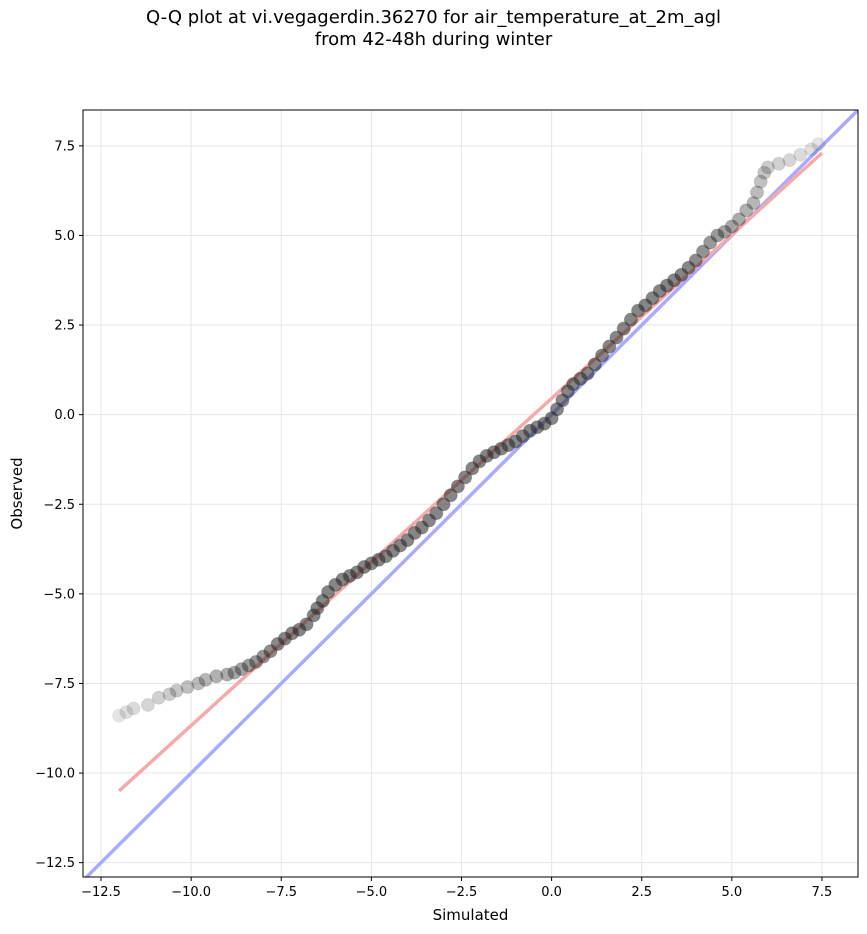 The width and height of the screenshot is (867, 934). I want to click on x-tick-label: 2.5, so click(641, 892).